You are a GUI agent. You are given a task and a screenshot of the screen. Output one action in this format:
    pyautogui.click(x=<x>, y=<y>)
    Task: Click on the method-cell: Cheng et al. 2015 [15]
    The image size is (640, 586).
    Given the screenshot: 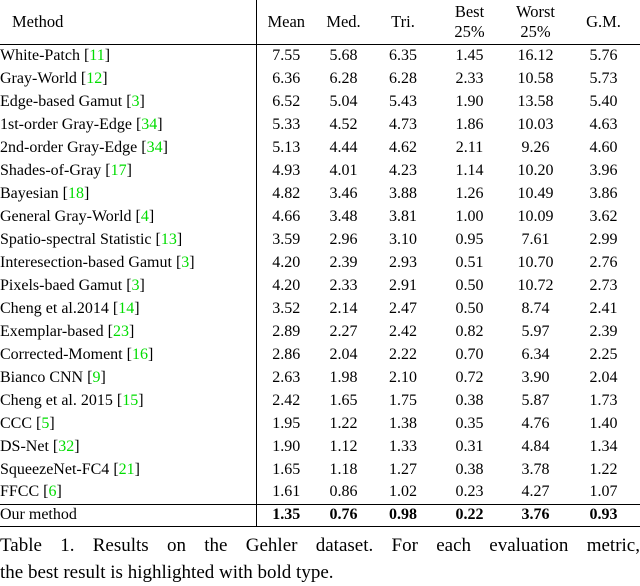 What is the action you would take?
    pyautogui.click(x=128, y=400)
    